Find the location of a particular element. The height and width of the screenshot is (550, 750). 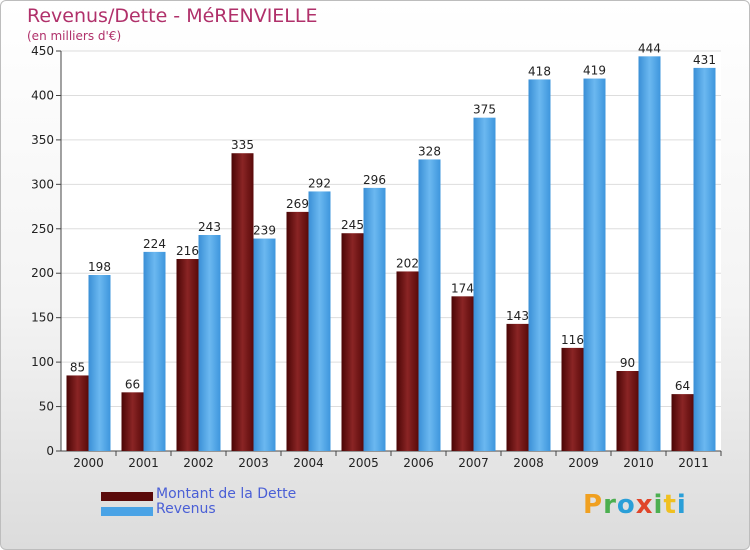

logo-letter: o is located at coordinates (626, 505).